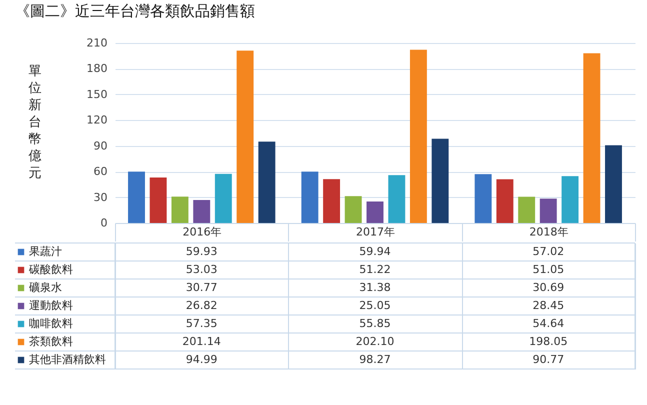  What do you see at coordinates (202, 287) in the screenshot?
I see `data-label: 30.77` at bounding box center [202, 287].